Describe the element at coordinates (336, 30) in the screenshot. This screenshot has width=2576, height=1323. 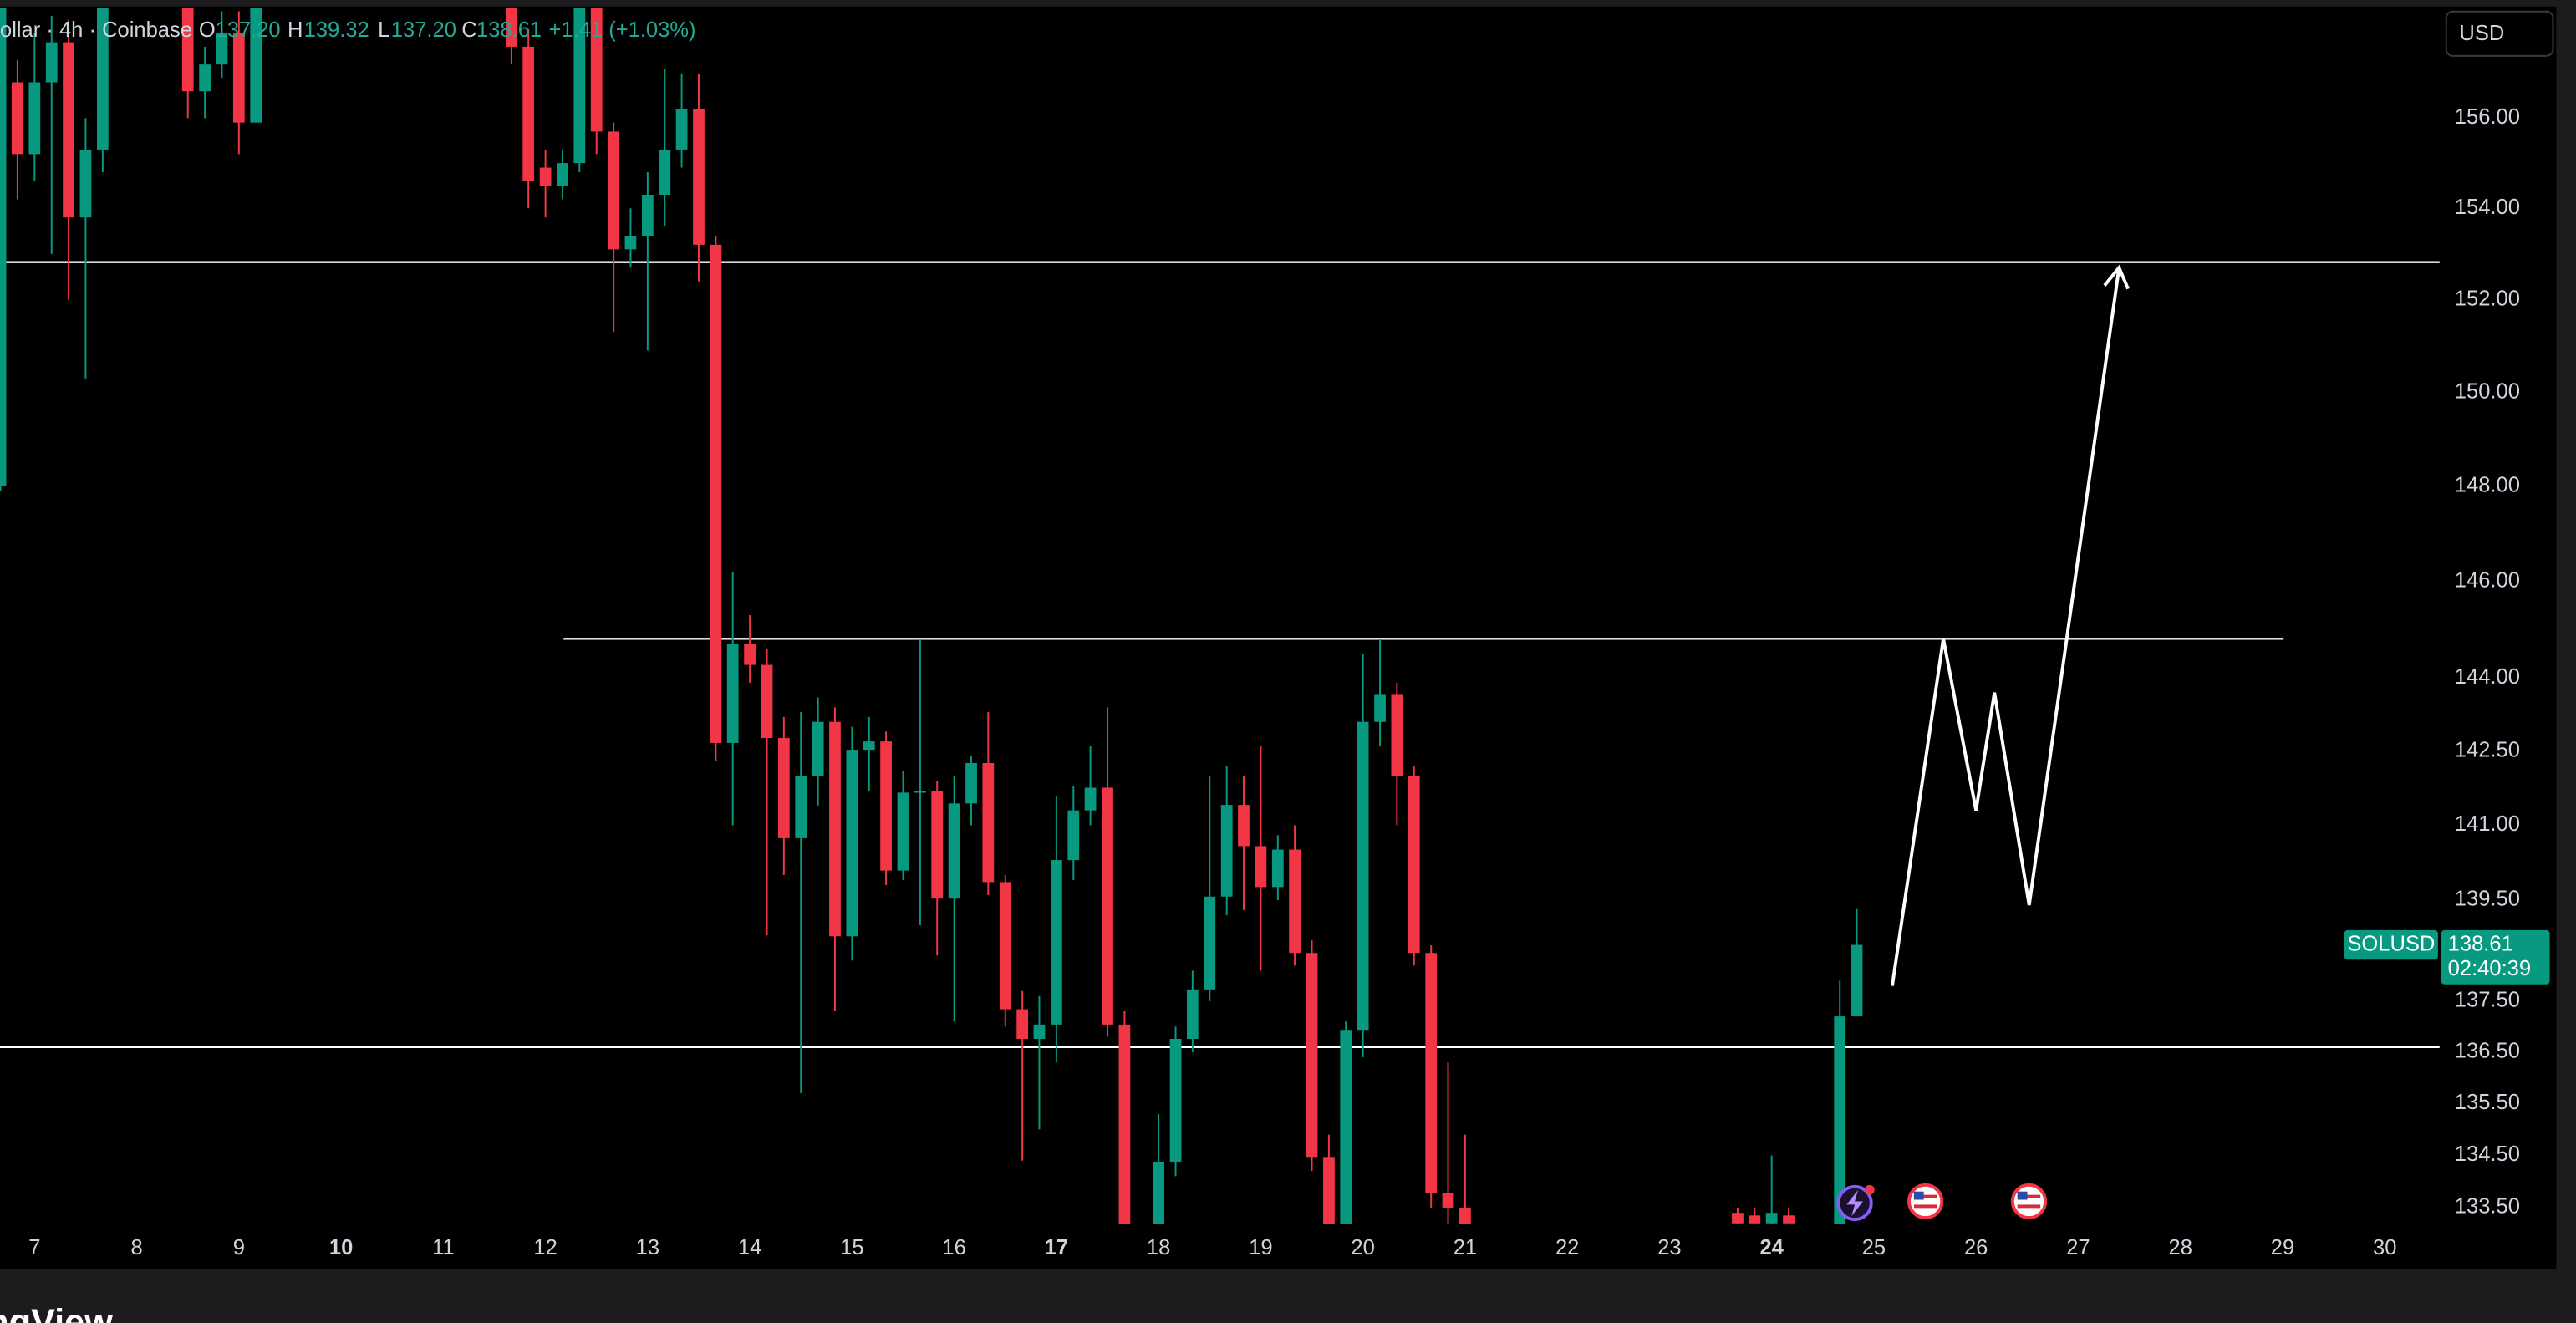
I see `ohlc-value: 139.32` at that location.